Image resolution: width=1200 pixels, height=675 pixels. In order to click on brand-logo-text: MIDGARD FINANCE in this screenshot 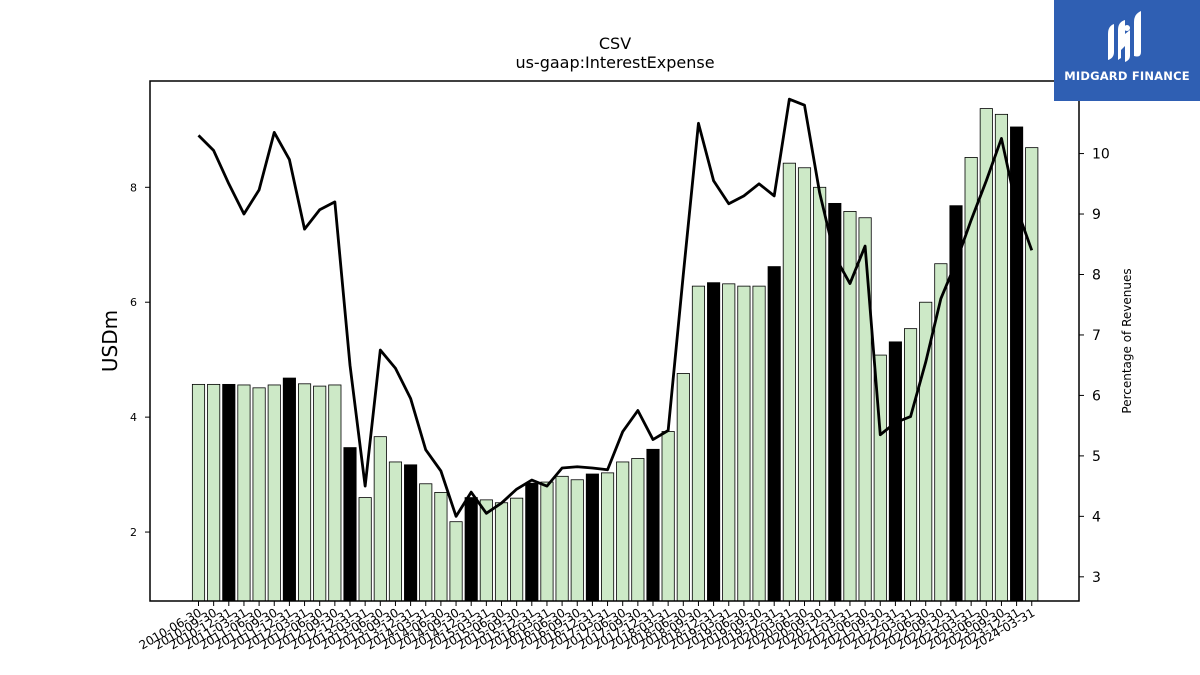, I will do `click(1127, 76)`.